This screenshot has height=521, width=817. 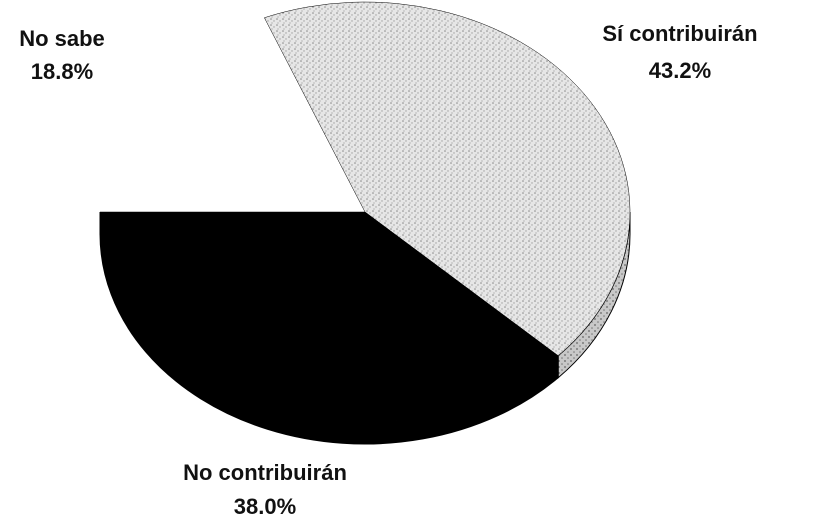 I want to click on slice-label: No contribuirán, so click(x=265, y=472).